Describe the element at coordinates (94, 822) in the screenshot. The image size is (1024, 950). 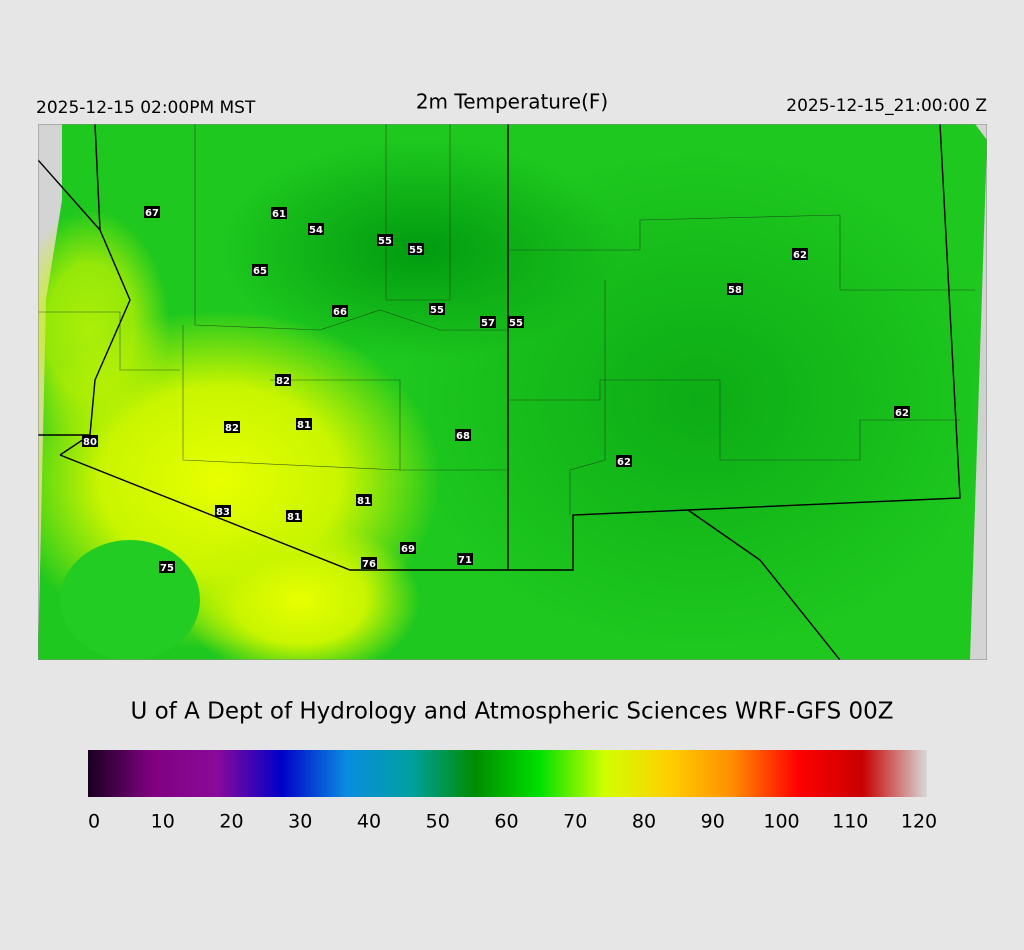
I see `colorbar-tick-label: 0` at that location.